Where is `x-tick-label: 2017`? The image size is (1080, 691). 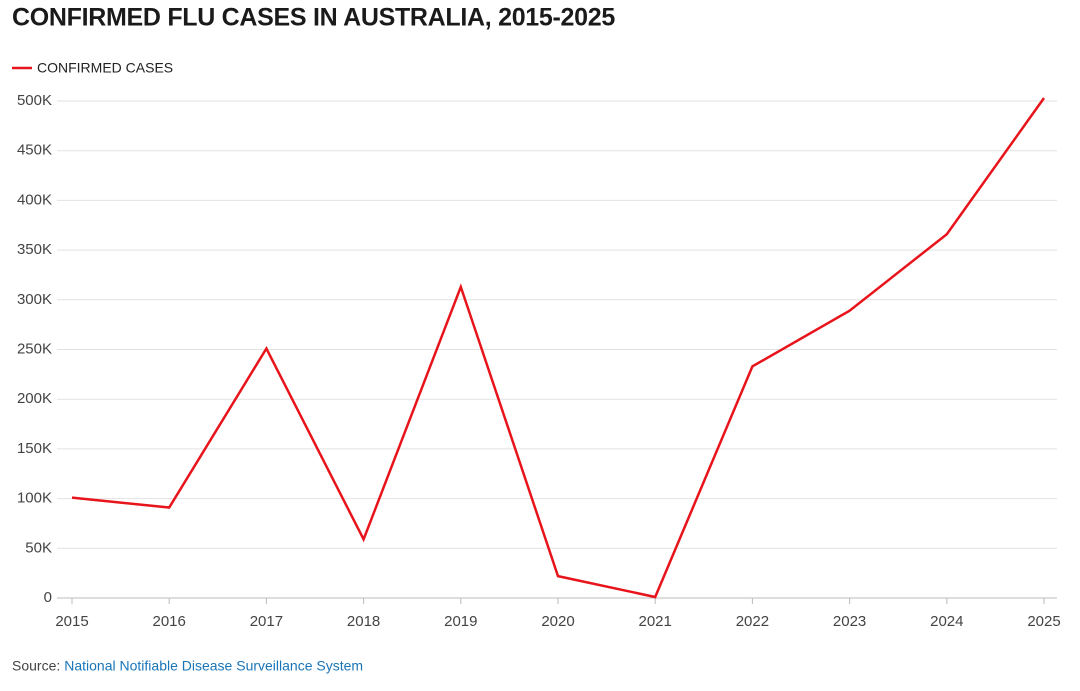
x-tick-label: 2017 is located at coordinates (266, 621).